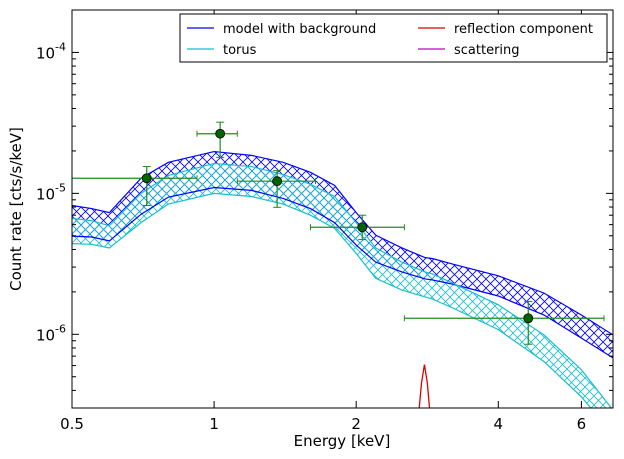 The height and width of the screenshot is (459, 624). What do you see at coordinates (51, 51) in the screenshot?
I see `y-tick-label: 10⁻⁴` at bounding box center [51, 51].